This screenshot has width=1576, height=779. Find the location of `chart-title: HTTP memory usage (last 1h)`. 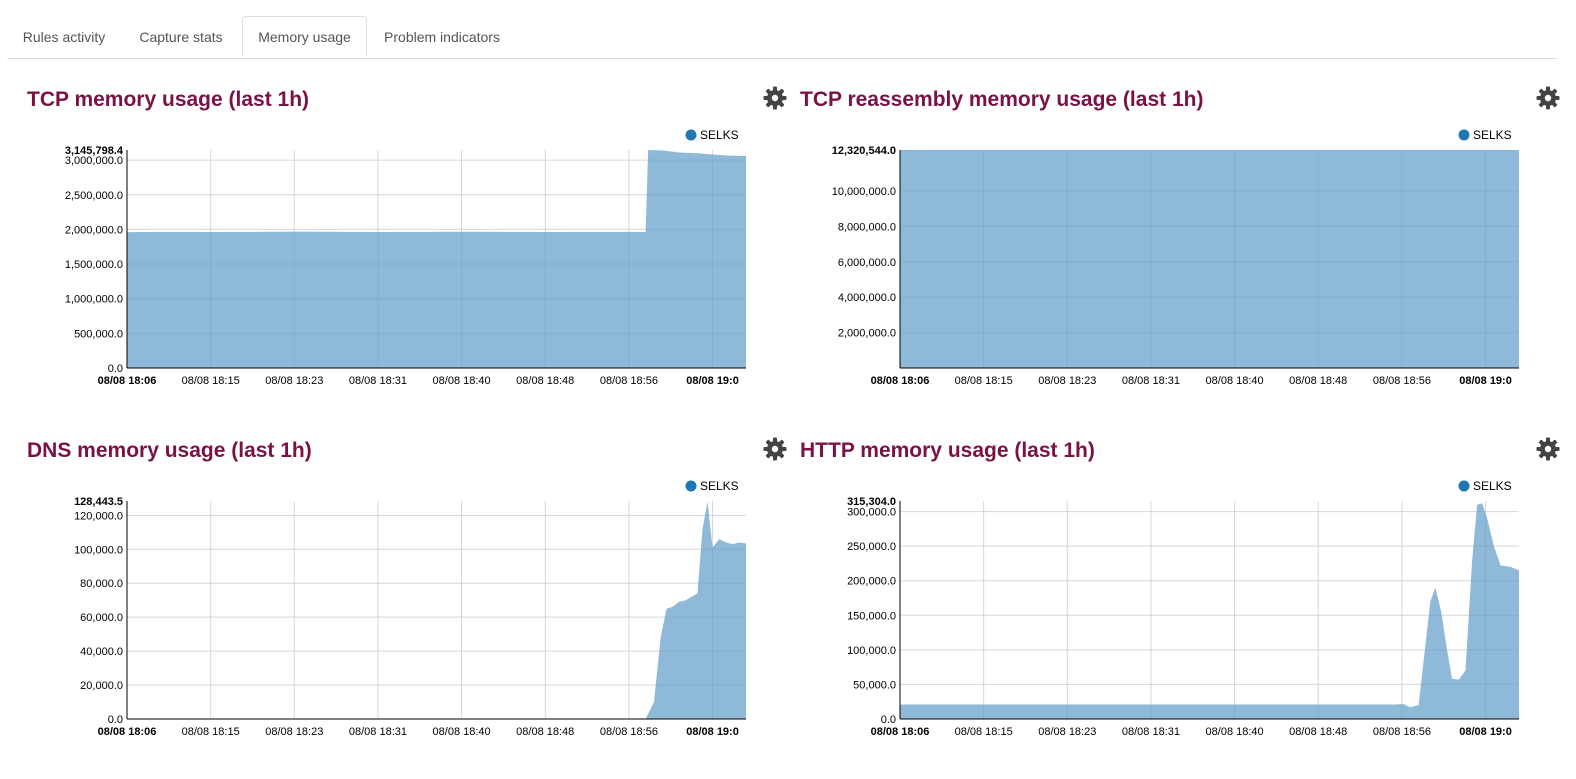

chart-title: HTTP memory usage (last 1h) is located at coordinates (947, 450).